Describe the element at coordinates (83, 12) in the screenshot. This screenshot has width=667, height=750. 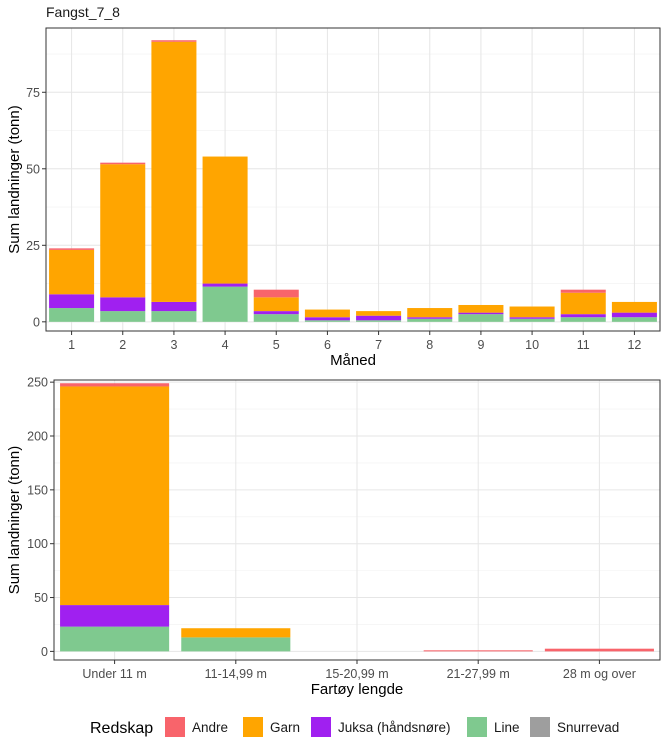
I see `chart-title: Fangst_7_8` at that location.